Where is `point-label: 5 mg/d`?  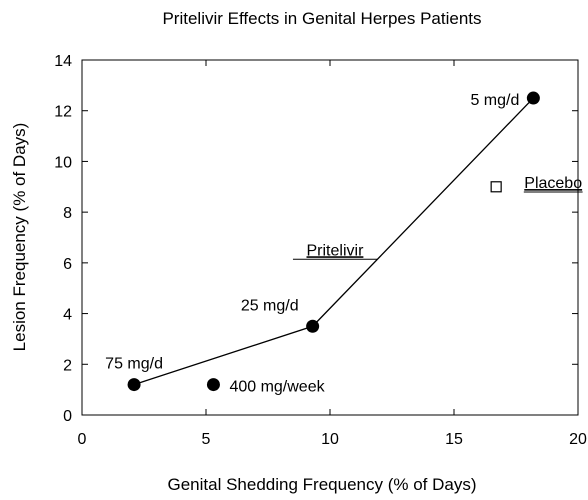
point-label: 5 mg/d is located at coordinates (494, 100).